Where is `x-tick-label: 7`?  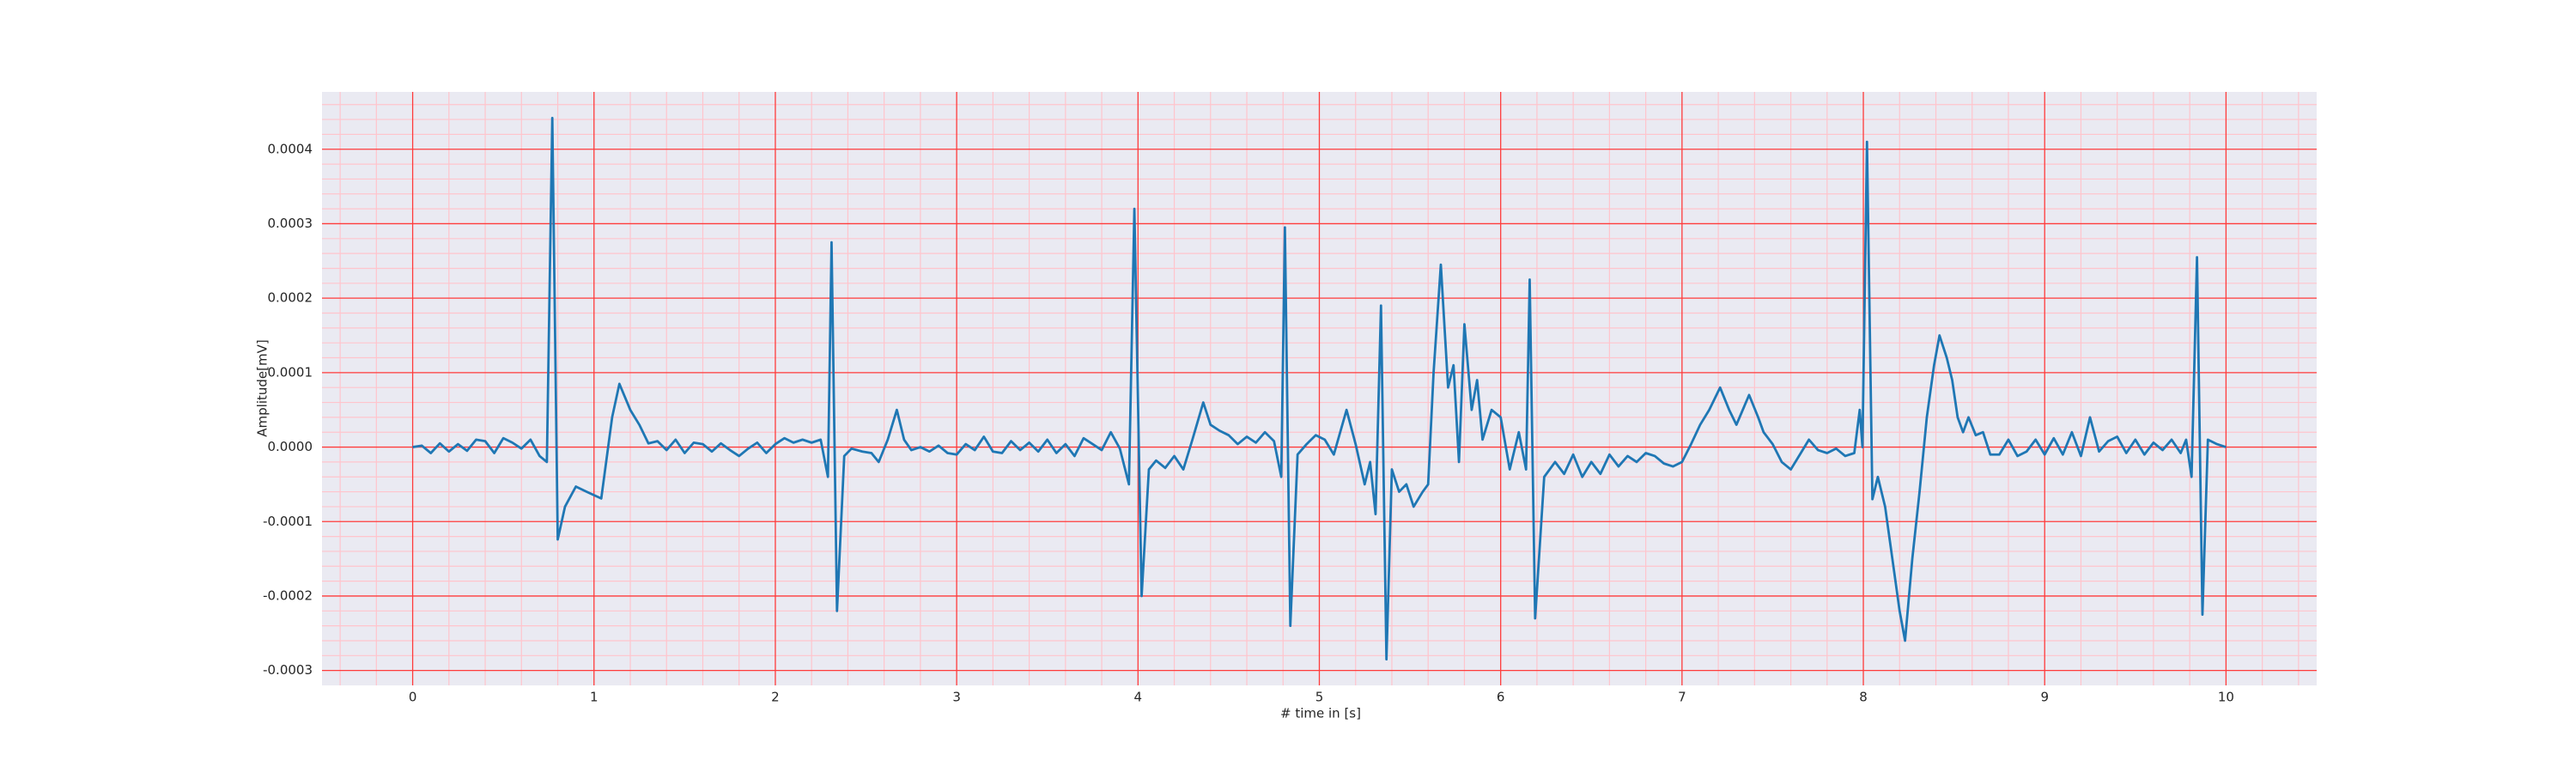
x-tick-label: 7 is located at coordinates (1682, 697).